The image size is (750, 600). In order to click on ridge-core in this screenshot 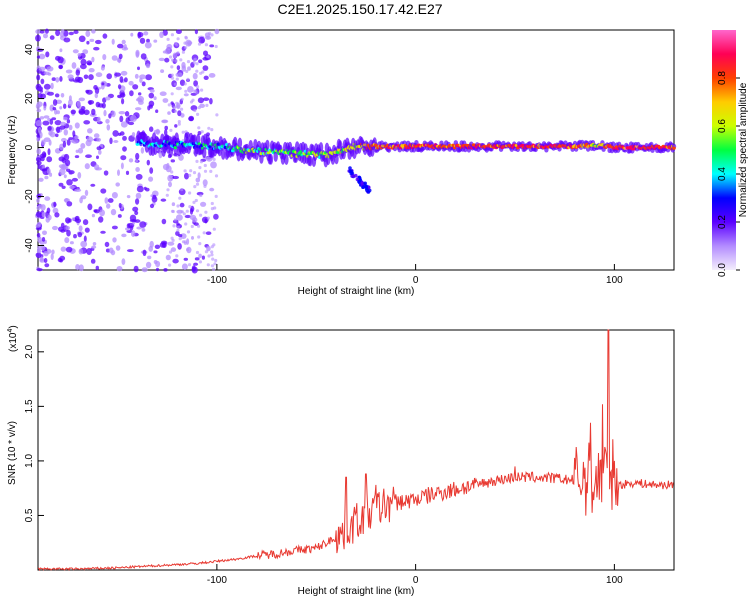, I will do `click(674, 148)`.